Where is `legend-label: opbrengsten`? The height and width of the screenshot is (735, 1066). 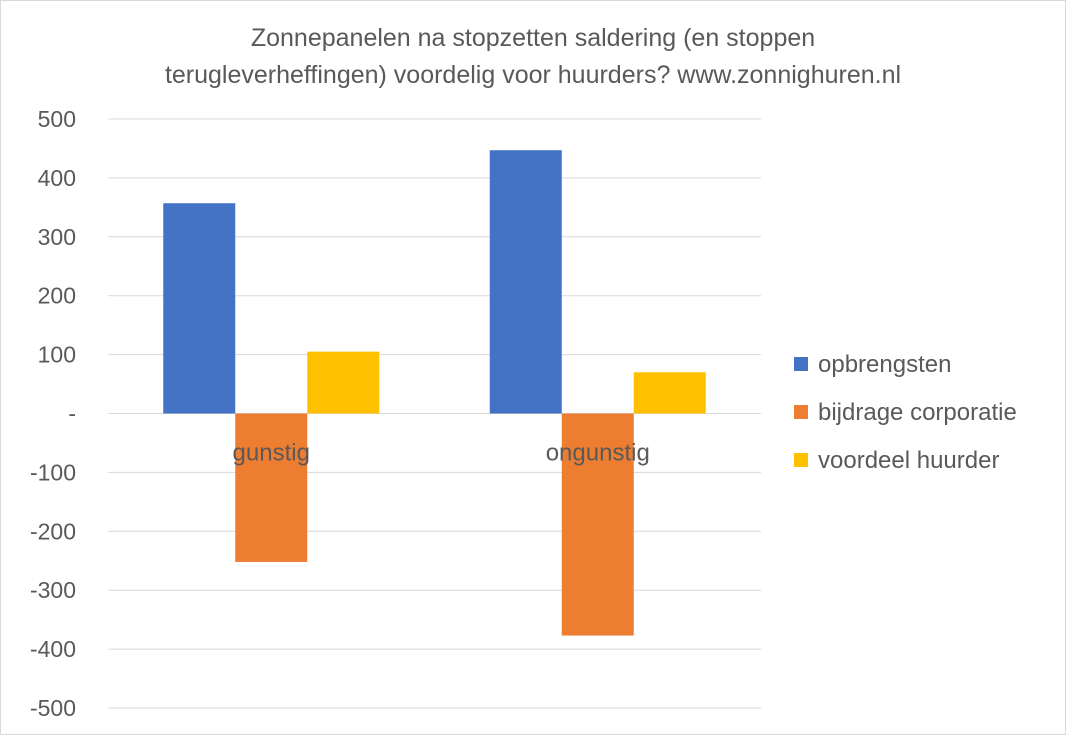
legend-label: opbrengsten is located at coordinates (884, 364).